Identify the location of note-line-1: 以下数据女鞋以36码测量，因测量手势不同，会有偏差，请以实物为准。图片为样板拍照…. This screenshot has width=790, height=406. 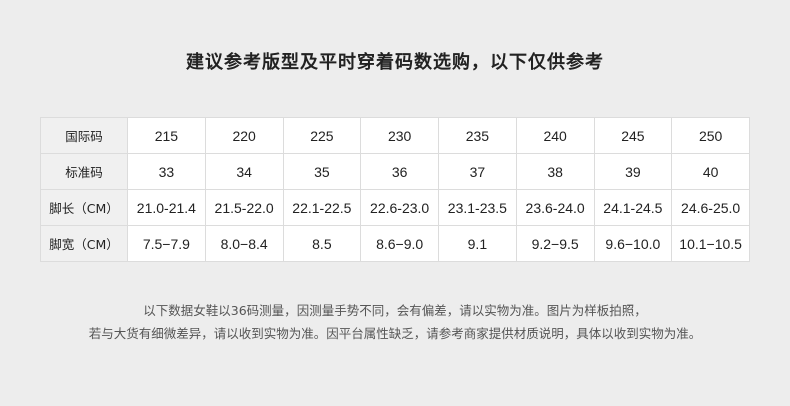
(395, 310).